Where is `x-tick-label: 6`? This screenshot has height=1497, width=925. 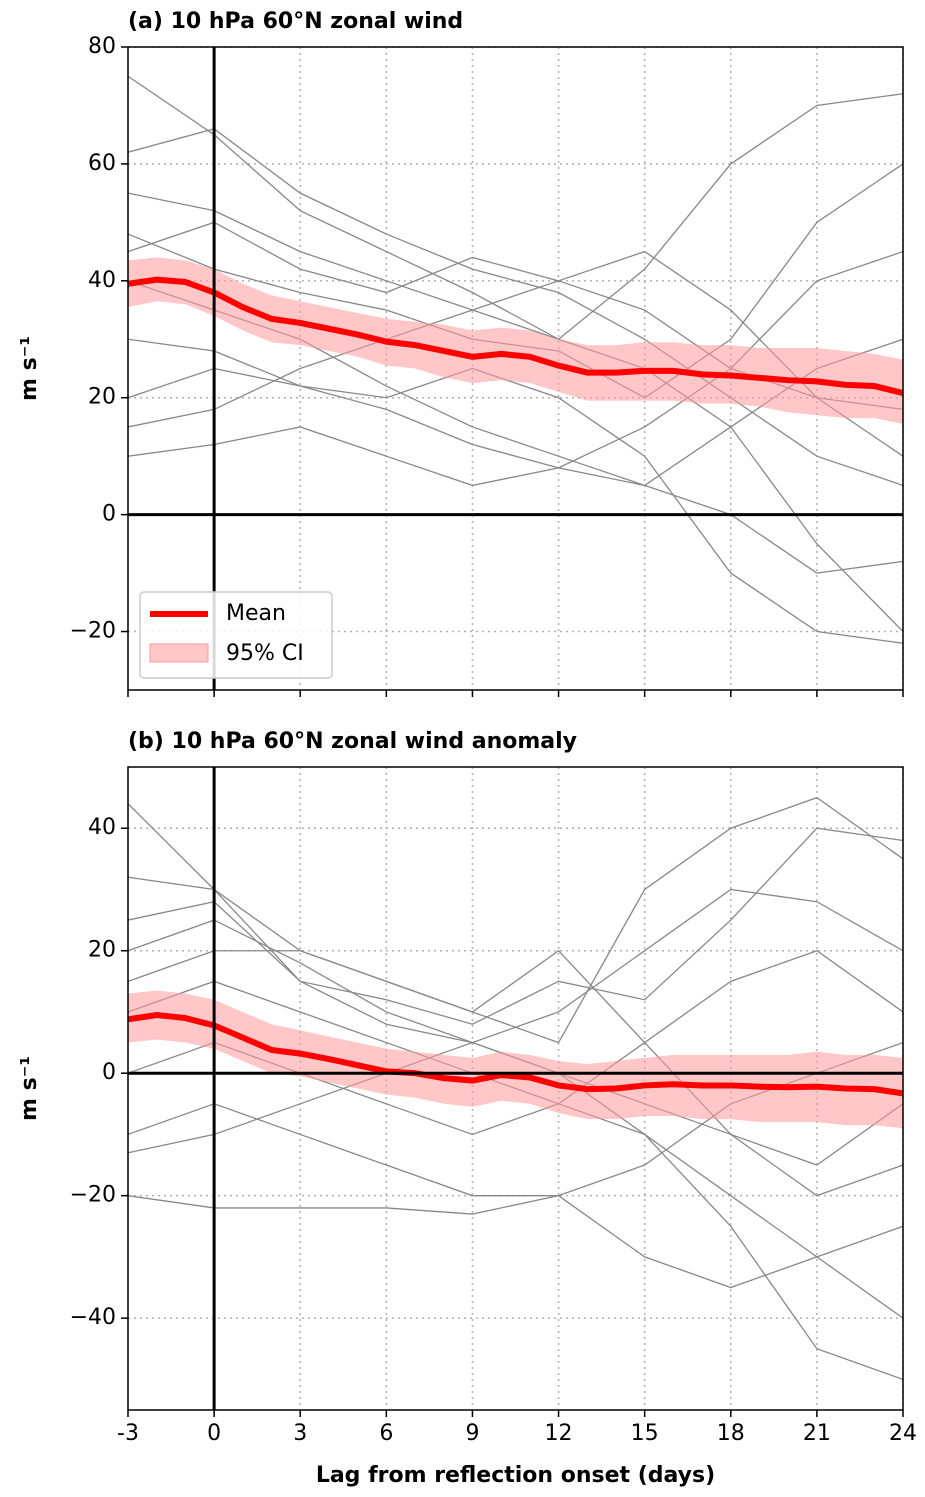 x-tick-label: 6 is located at coordinates (386, 1433).